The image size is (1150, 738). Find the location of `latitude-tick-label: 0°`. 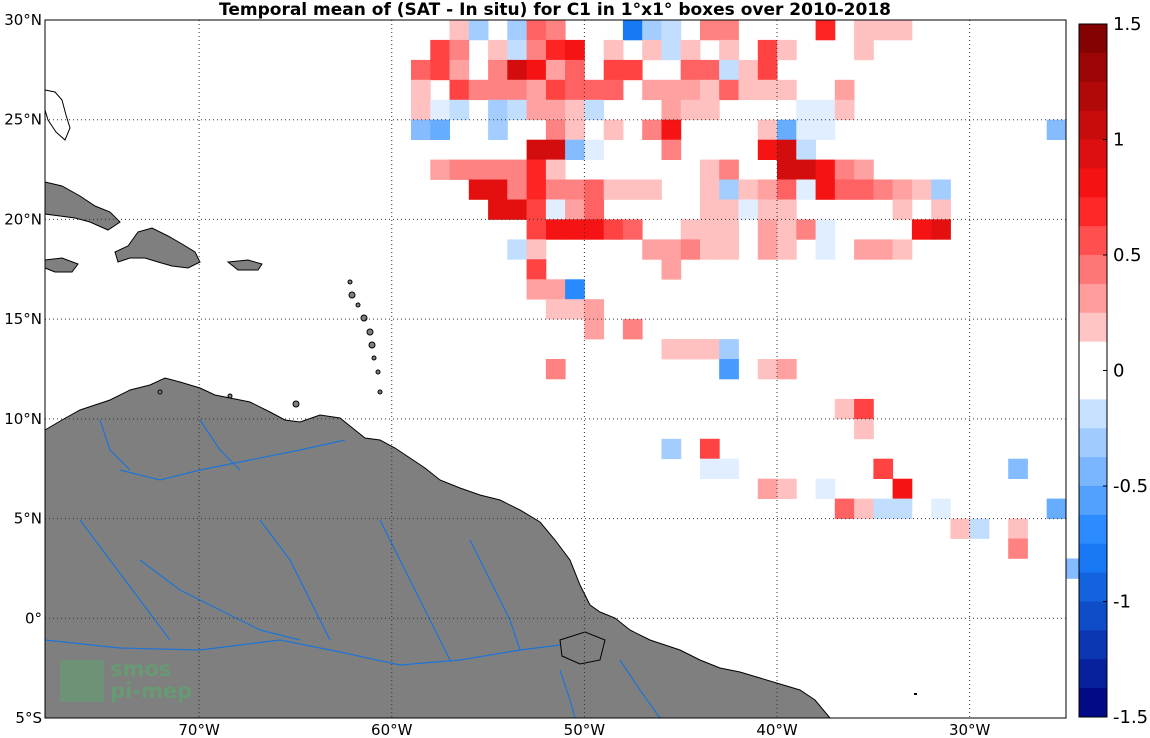

latitude-tick-label: 0° is located at coordinates (33, 618).